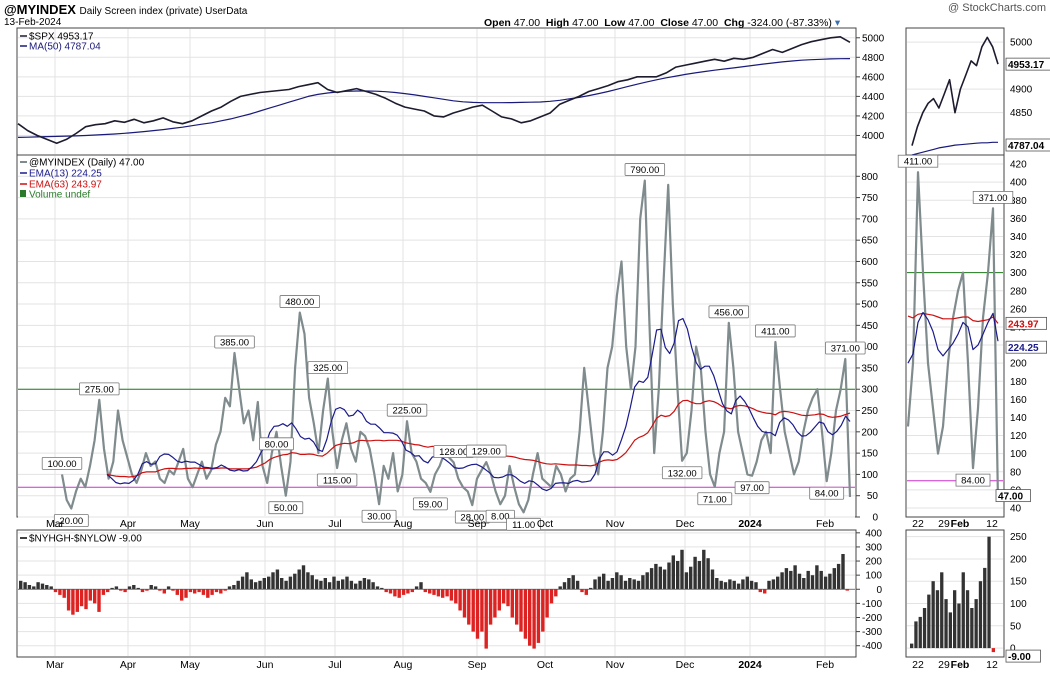 The image size is (1050, 673). What do you see at coordinates (1013, 649) in the screenshot?
I see `zoom-breadth-tick-label: 0` at bounding box center [1013, 649].